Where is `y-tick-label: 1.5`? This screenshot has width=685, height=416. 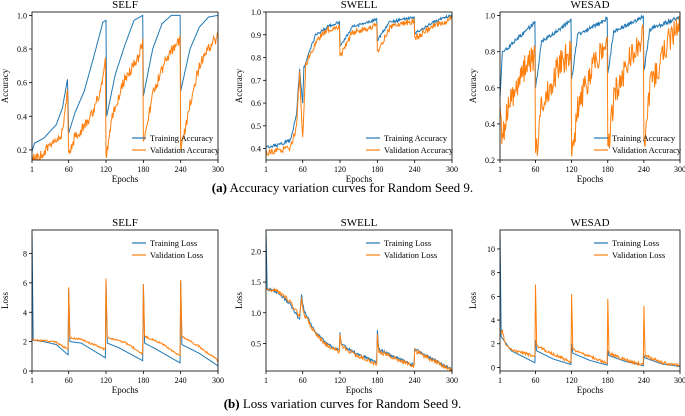 y-tick-label: 1.5 is located at coordinates (256, 282).